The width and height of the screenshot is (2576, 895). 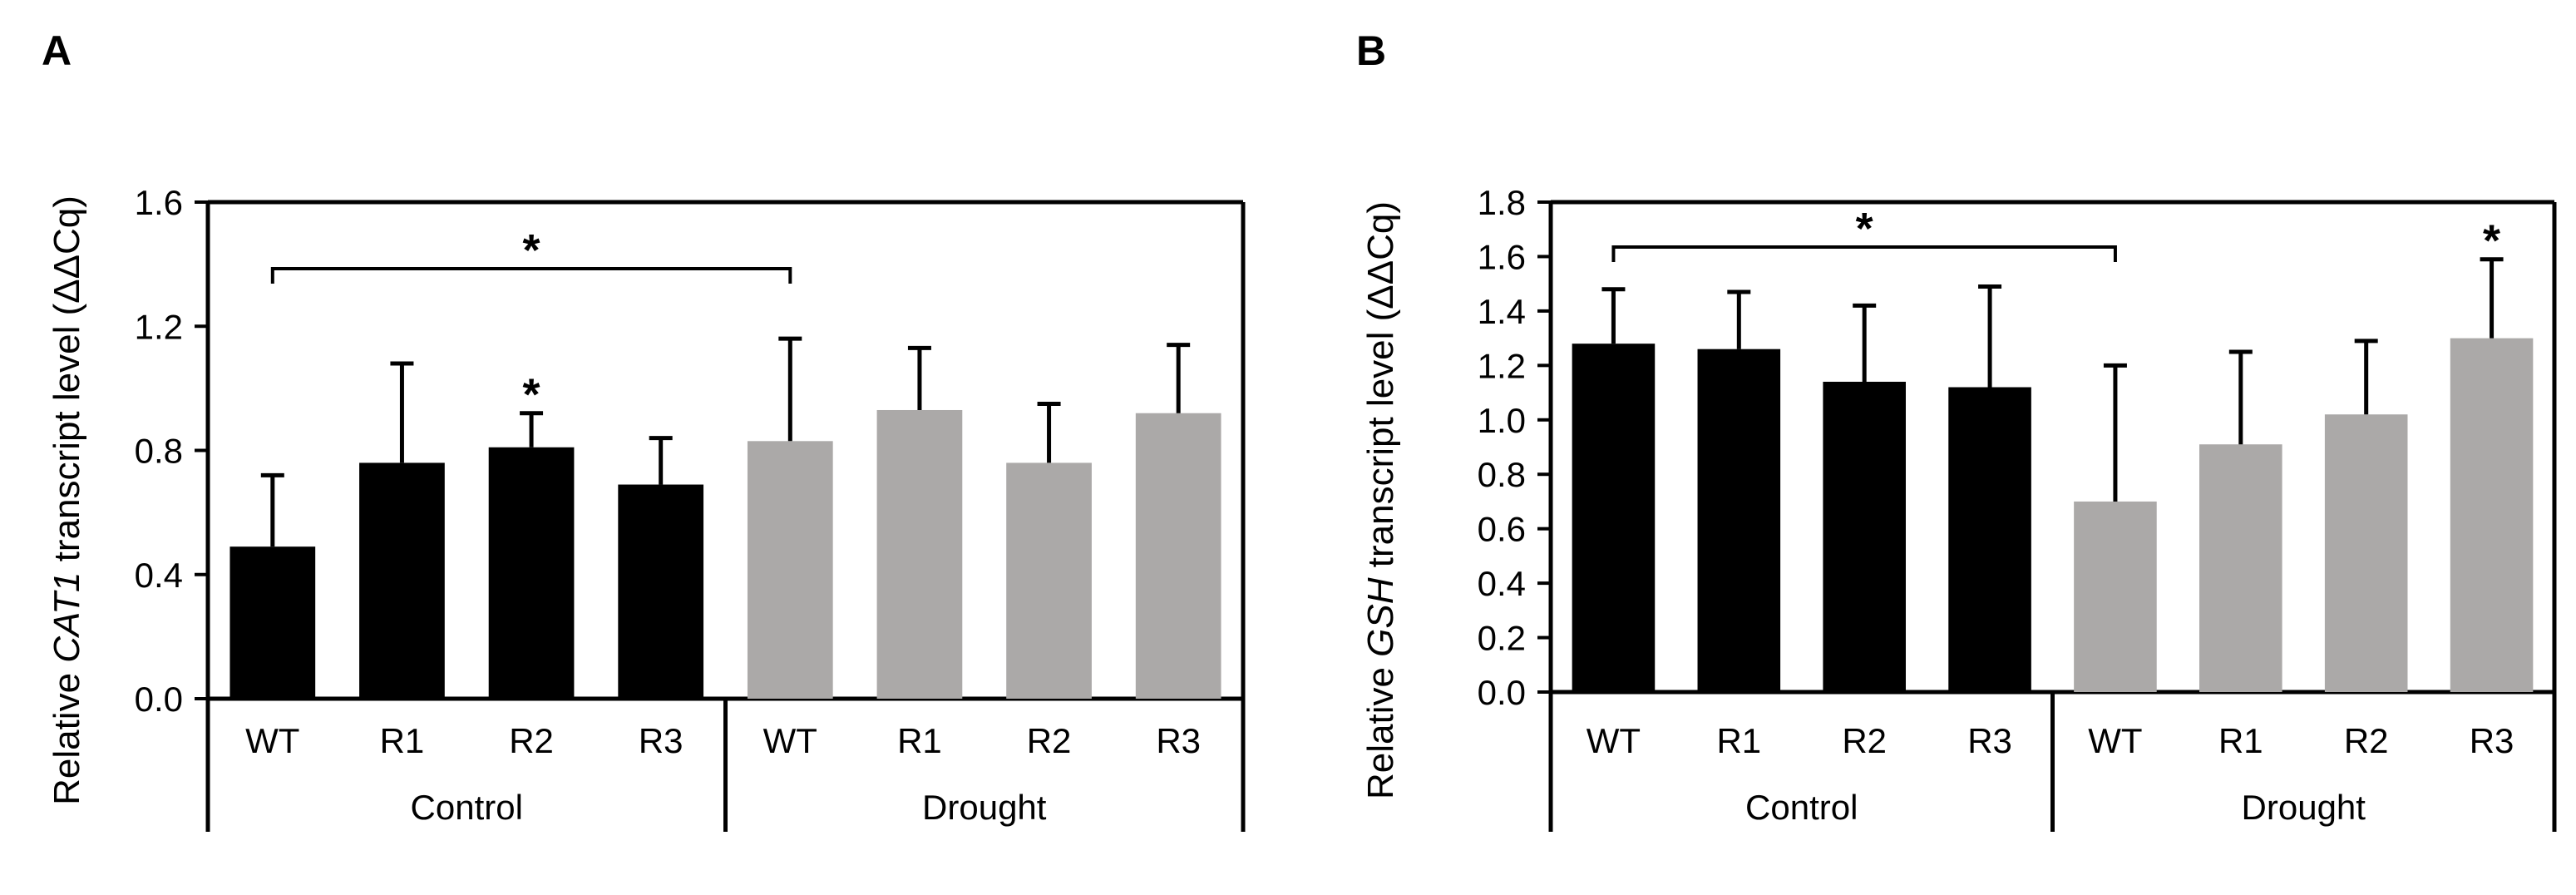 I want to click on panel-b-letter: B, so click(x=1371, y=51).